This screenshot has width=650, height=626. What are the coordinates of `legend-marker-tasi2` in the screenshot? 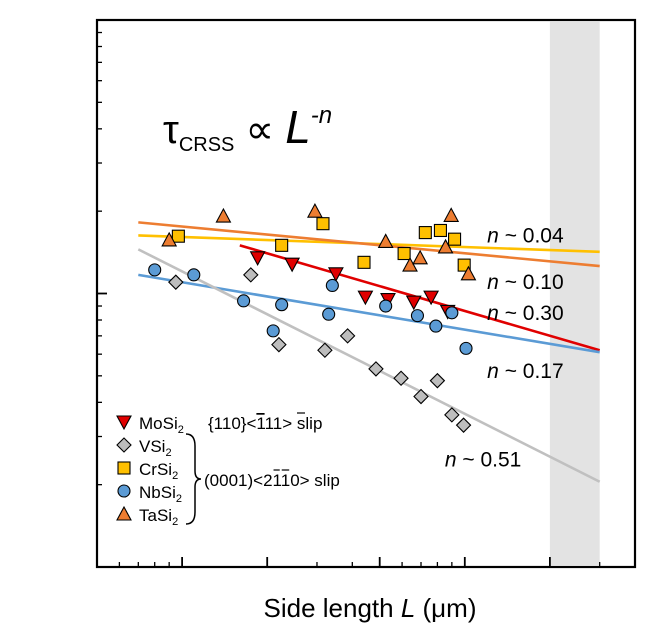 It's located at (124, 513).